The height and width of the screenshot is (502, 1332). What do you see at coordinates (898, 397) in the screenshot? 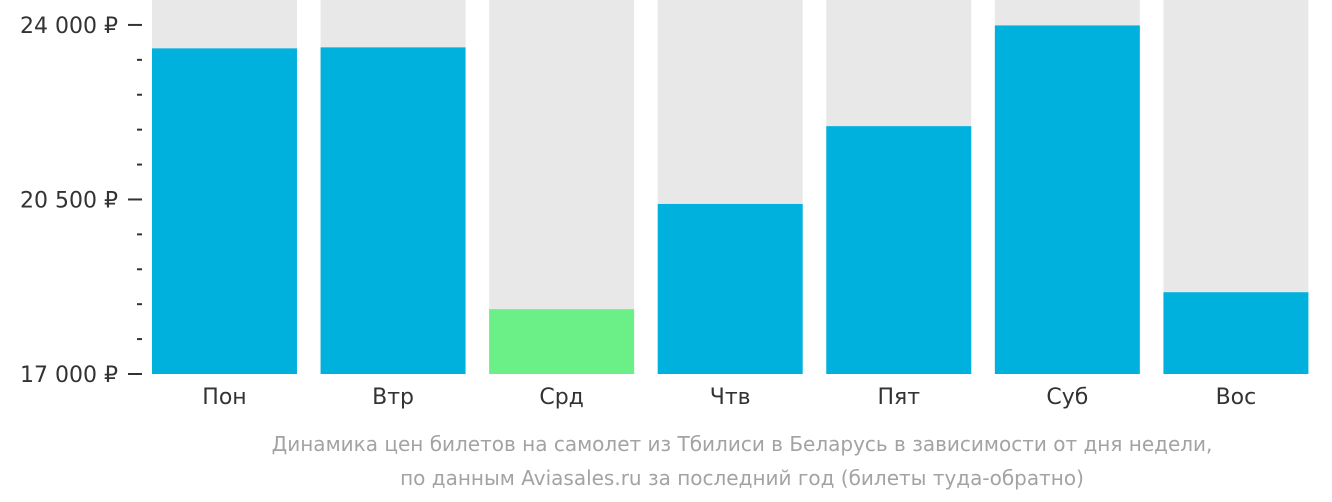
I see `x-tick-label: Пят` at bounding box center [898, 397].